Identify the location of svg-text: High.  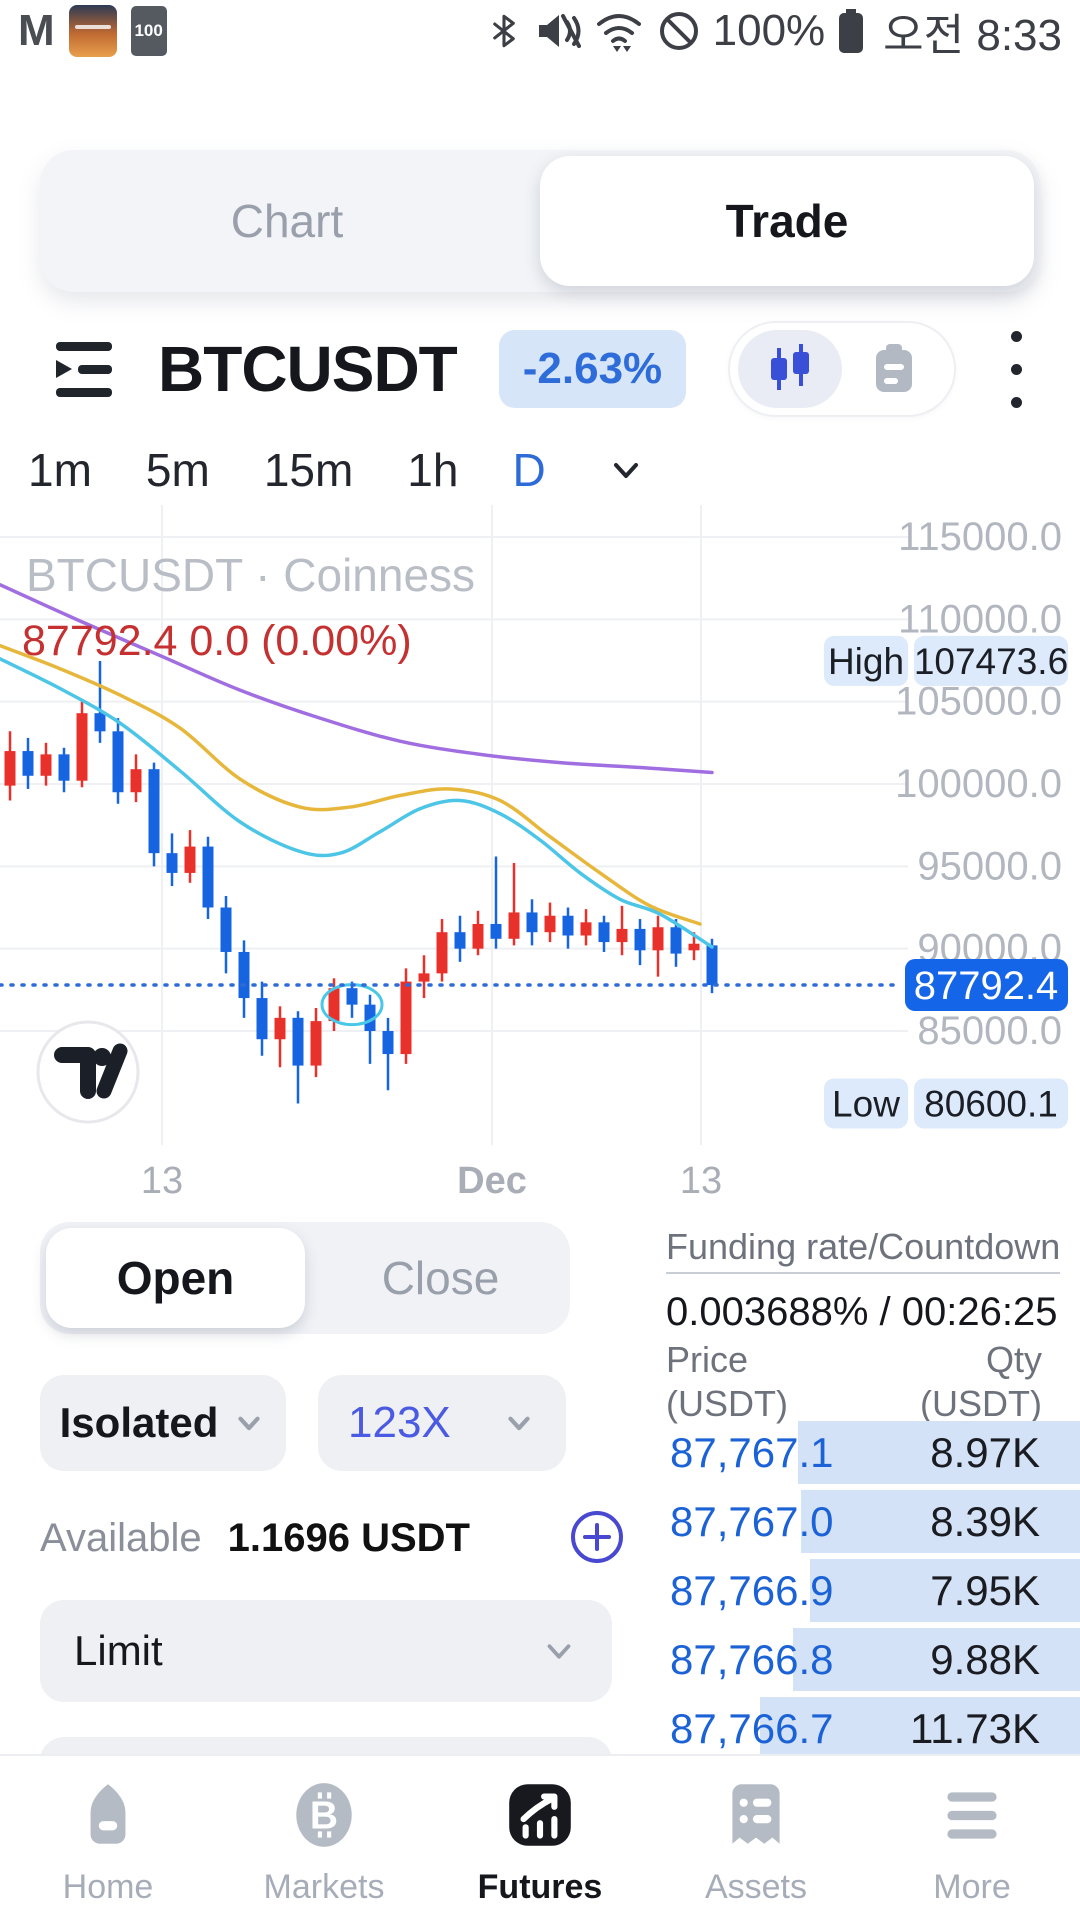
(866, 661).